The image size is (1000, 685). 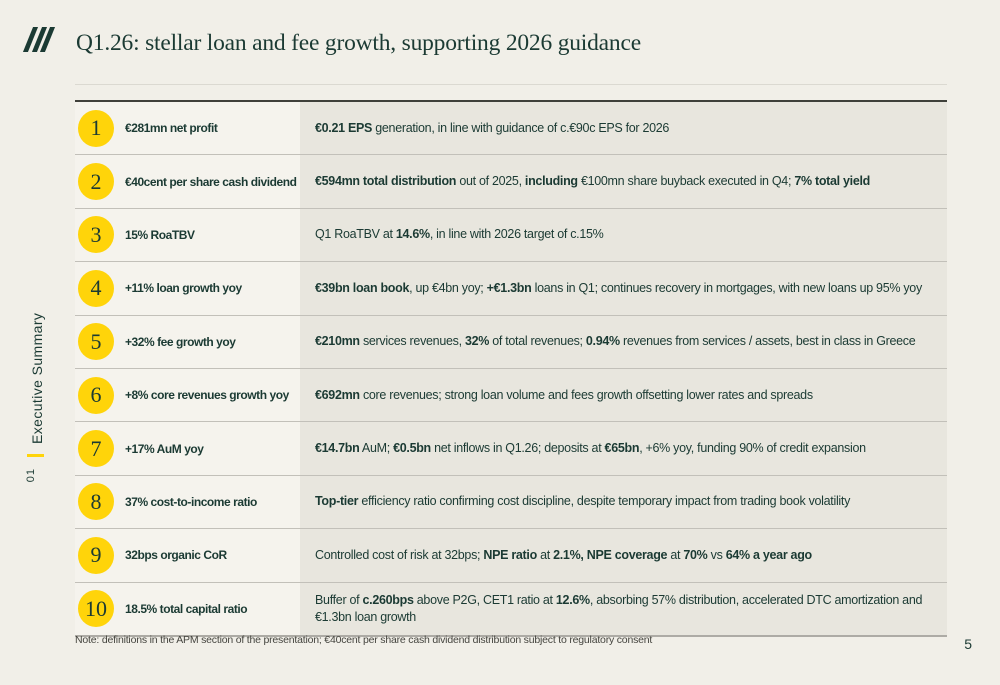 What do you see at coordinates (211, 181) in the screenshot?
I see `row-label: €40cent per share cash dividend` at bounding box center [211, 181].